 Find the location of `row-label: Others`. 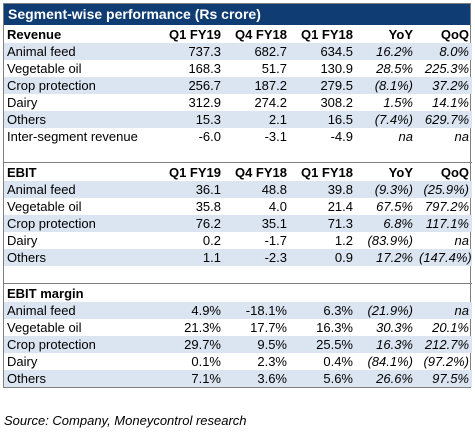

row-label: Others is located at coordinates (79, 119).